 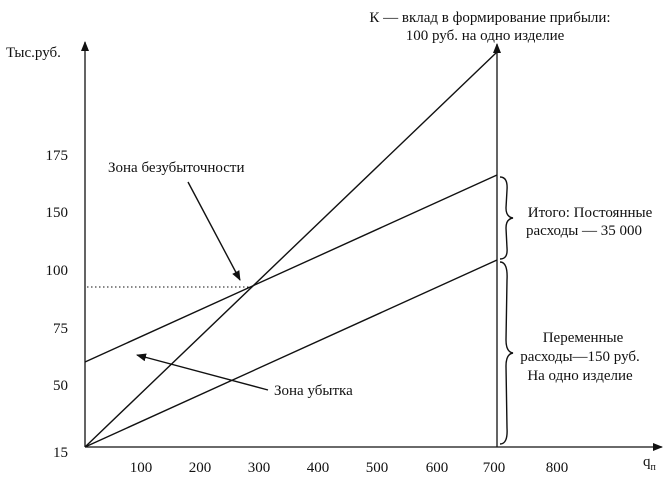 I want to click on x-tick-label: 600, so click(x=437, y=468).